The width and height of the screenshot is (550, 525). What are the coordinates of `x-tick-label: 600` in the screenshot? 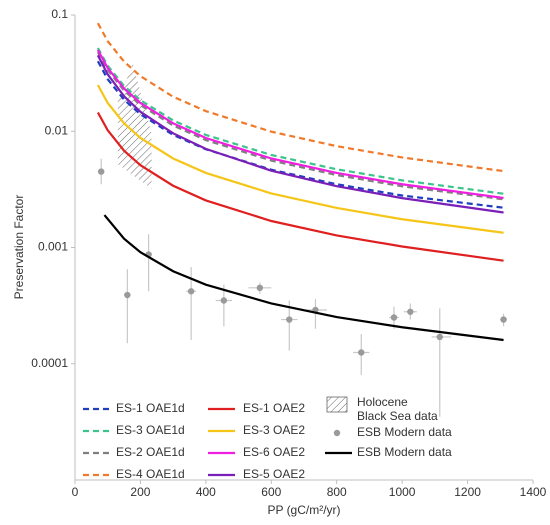 It's located at (271, 492).